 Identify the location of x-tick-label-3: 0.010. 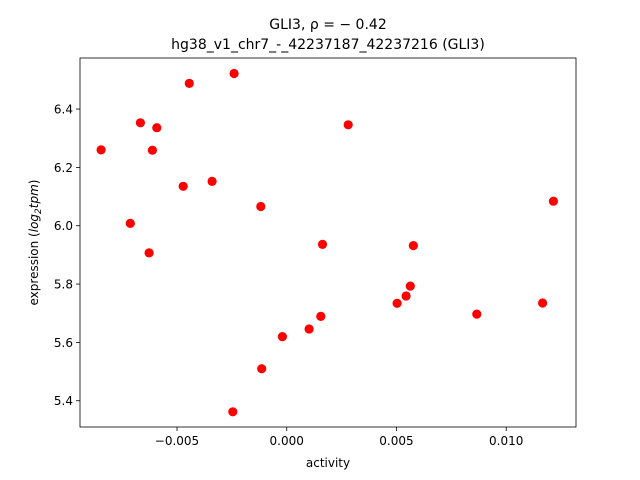
(506, 441).